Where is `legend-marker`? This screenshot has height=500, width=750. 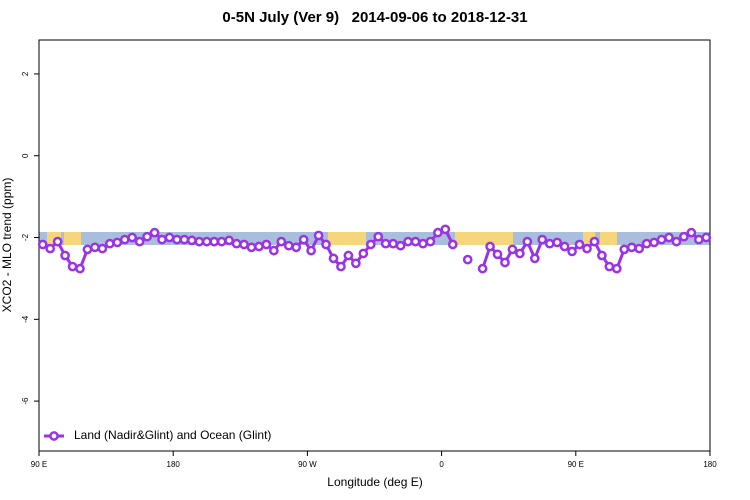 legend-marker is located at coordinates (54, 436).